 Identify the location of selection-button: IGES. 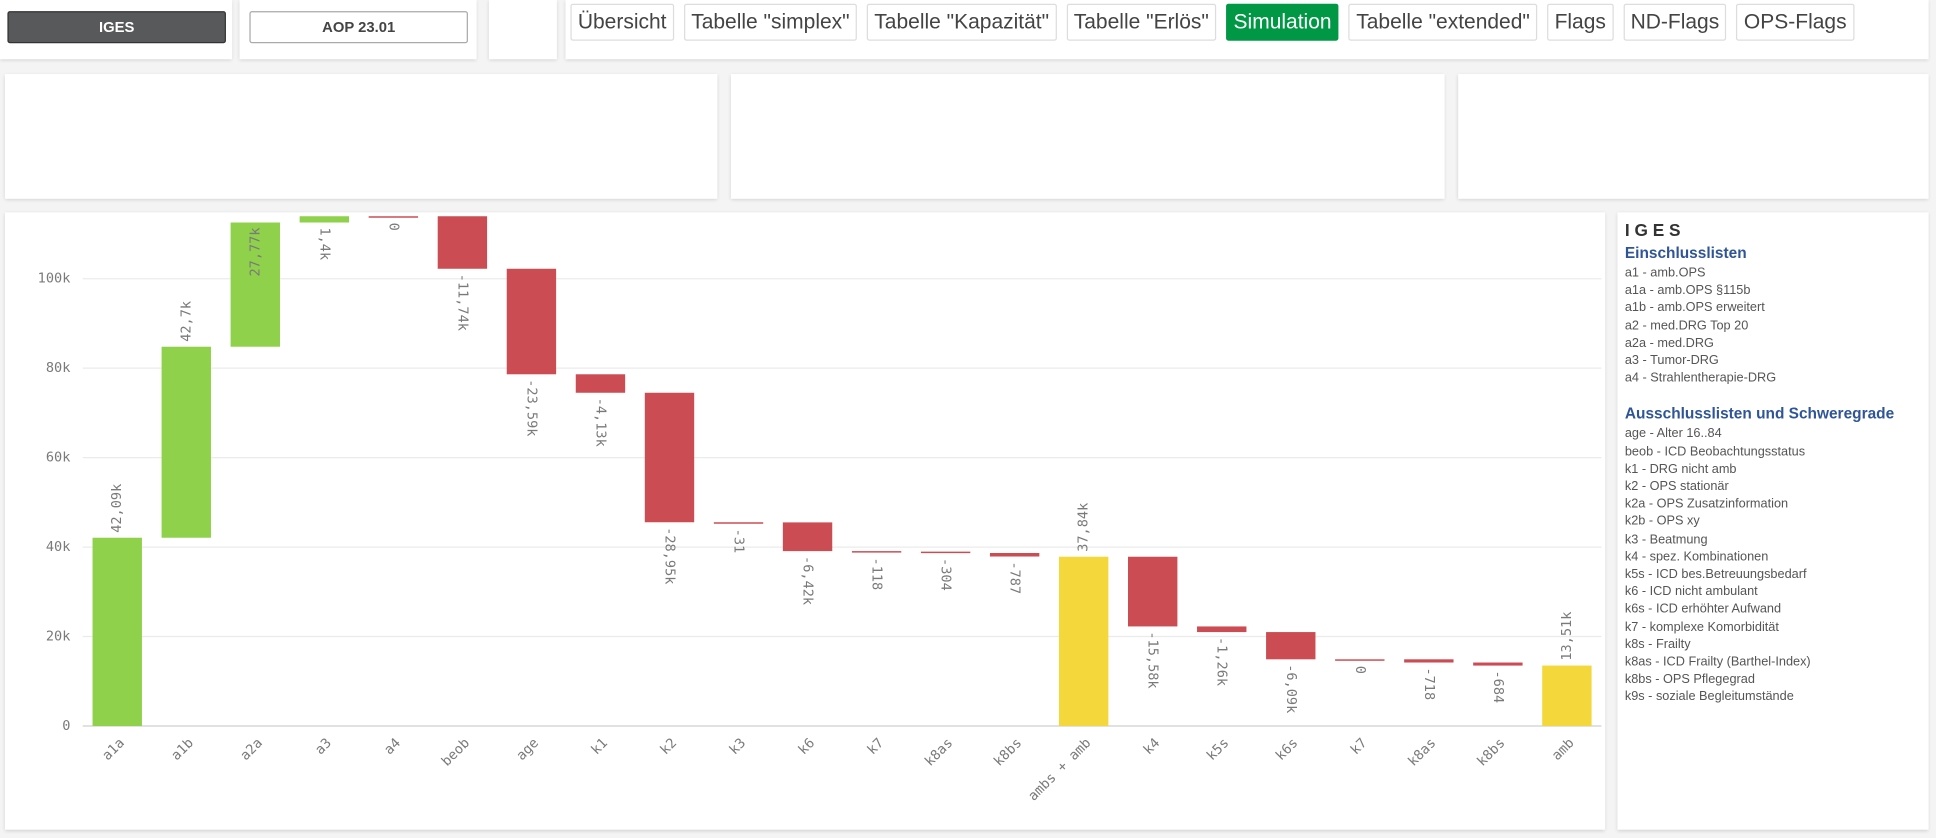
(116, 27).